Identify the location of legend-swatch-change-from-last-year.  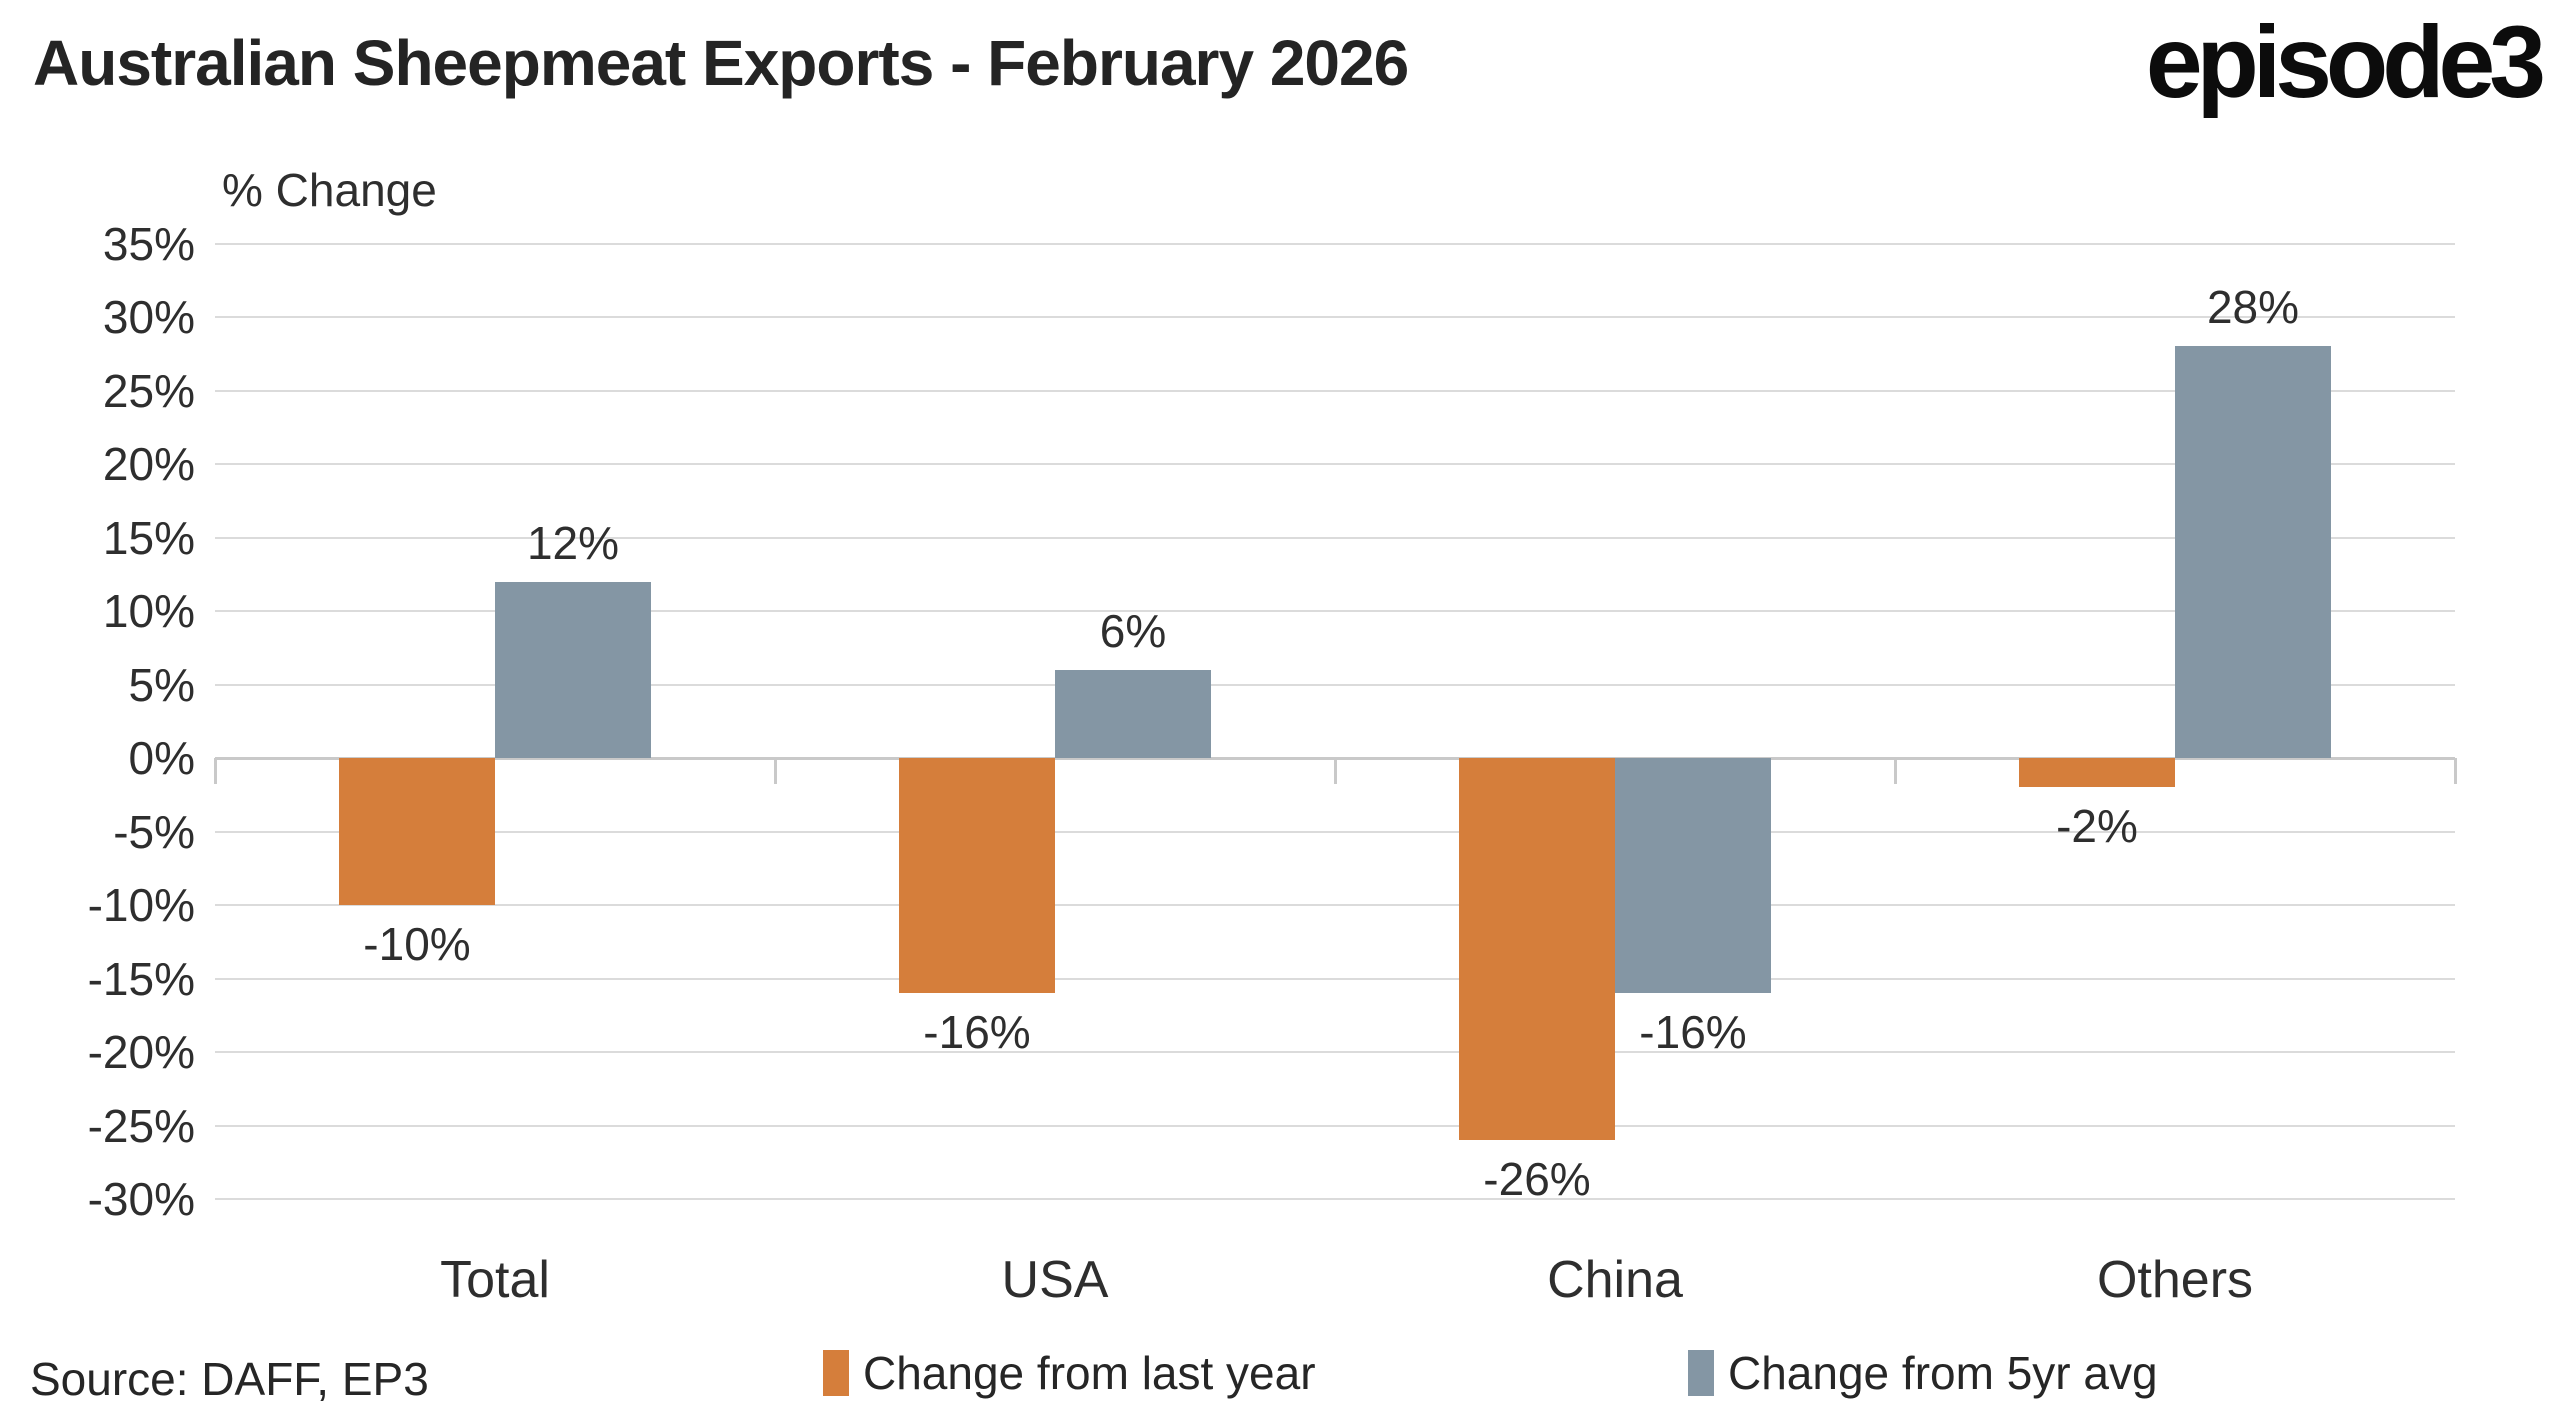
(836, 1373).